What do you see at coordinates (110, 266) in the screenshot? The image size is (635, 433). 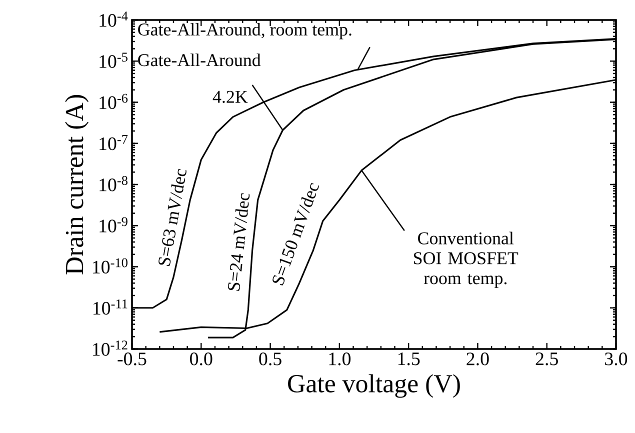 I see `y-tick-label: 10$^{-10}$` at bounding box center [110, 266].